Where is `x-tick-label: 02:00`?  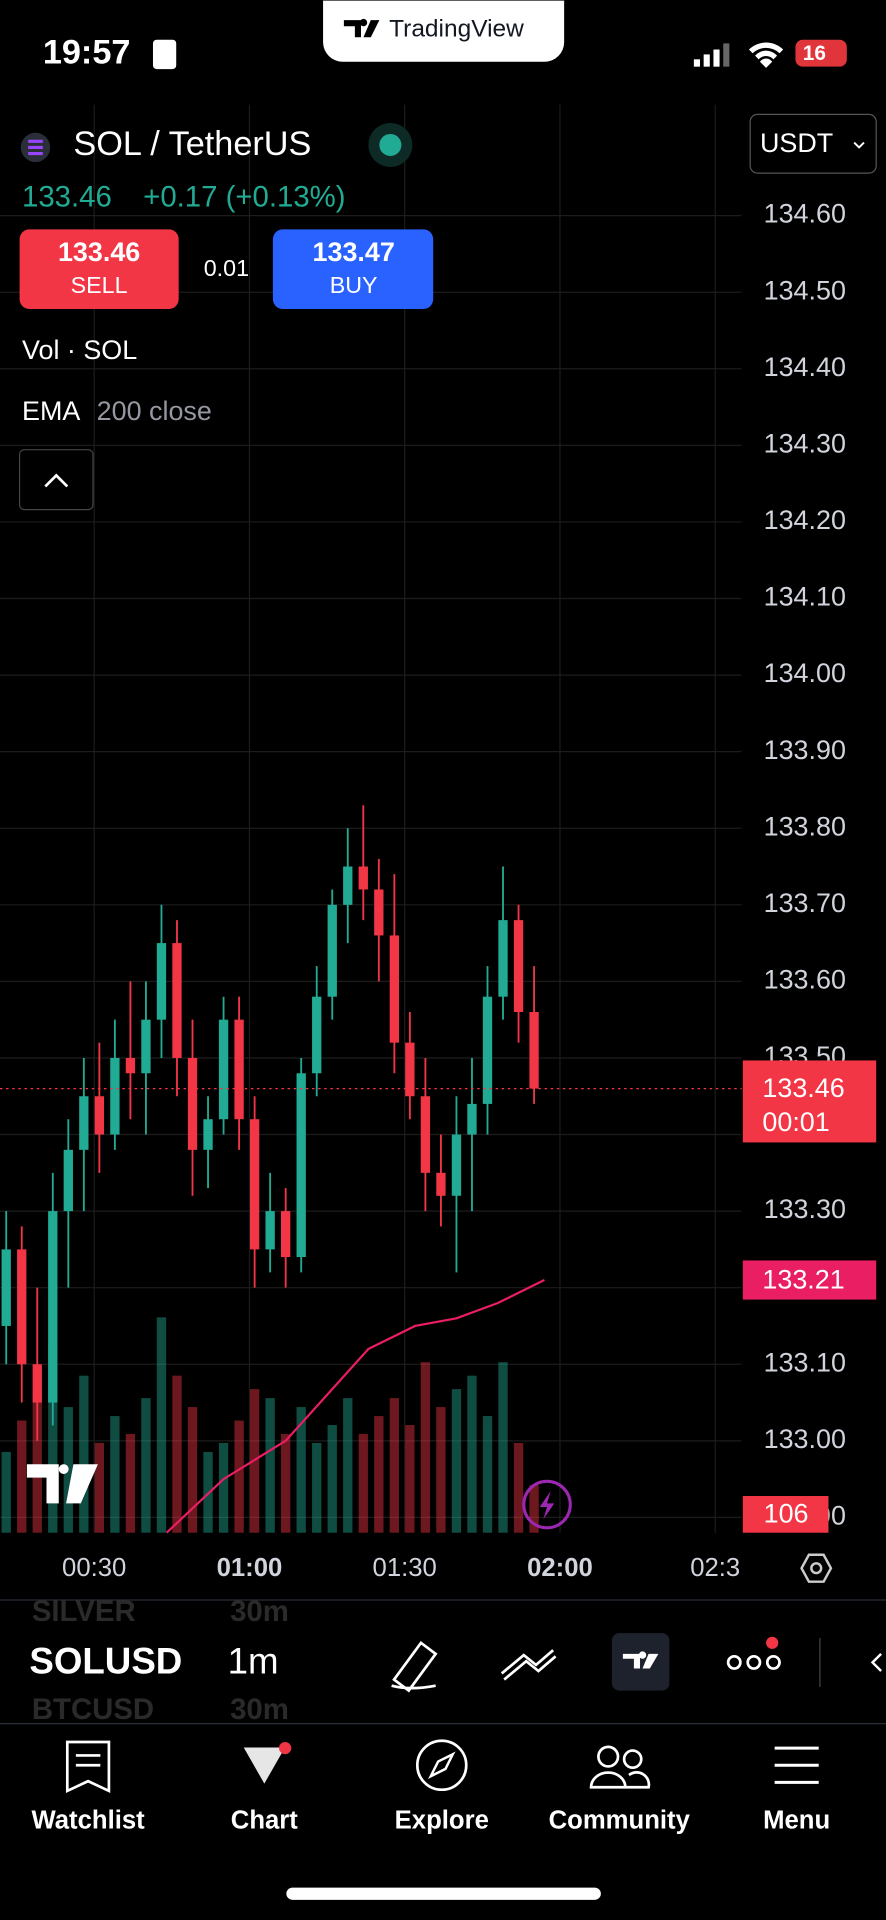 x-tick-label: 02:00 is located at coordinates (560, 1568).